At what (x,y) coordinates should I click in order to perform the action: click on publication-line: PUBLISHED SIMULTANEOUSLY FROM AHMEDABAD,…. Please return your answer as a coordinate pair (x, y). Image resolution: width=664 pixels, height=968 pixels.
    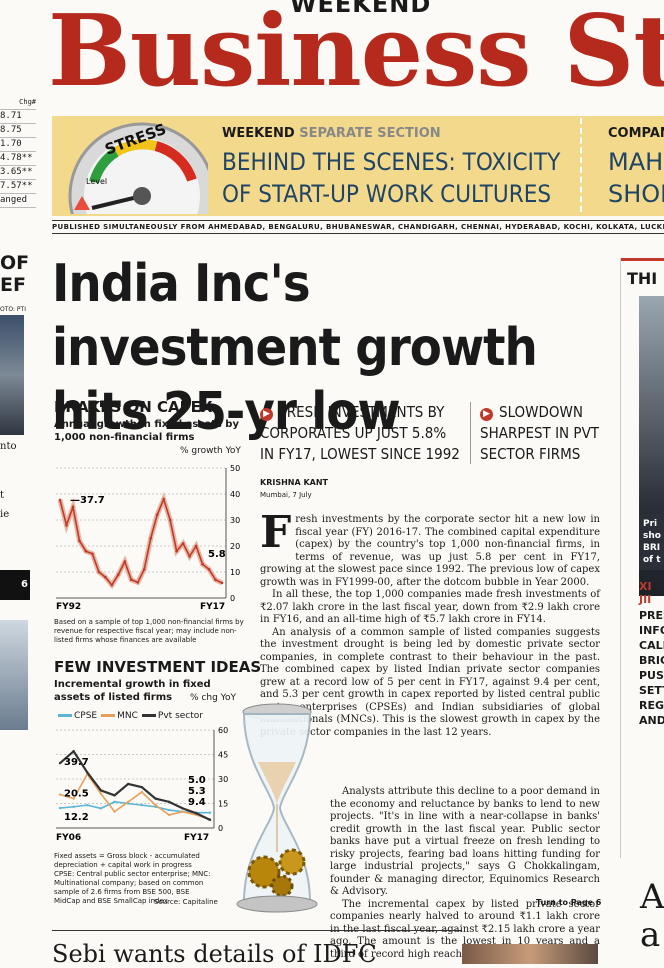
    Looking at the image, I should click on (358, 227).